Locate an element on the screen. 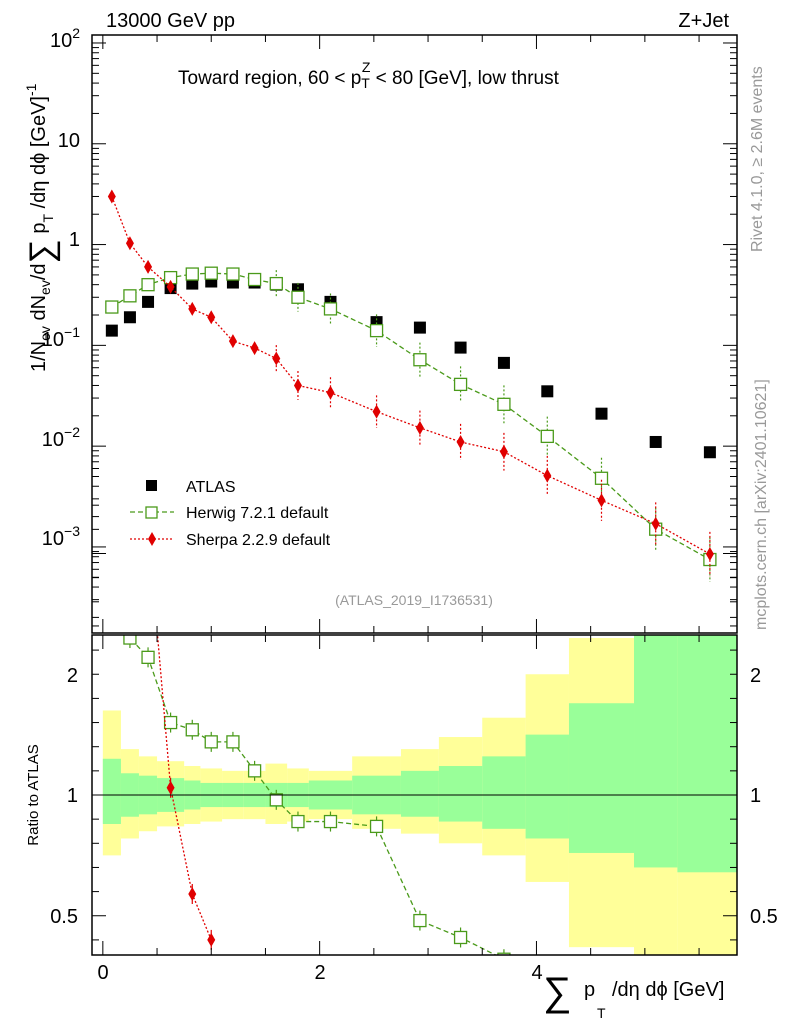  x-tick-labels: 0 2 4 is located at coordinates (319, 973).